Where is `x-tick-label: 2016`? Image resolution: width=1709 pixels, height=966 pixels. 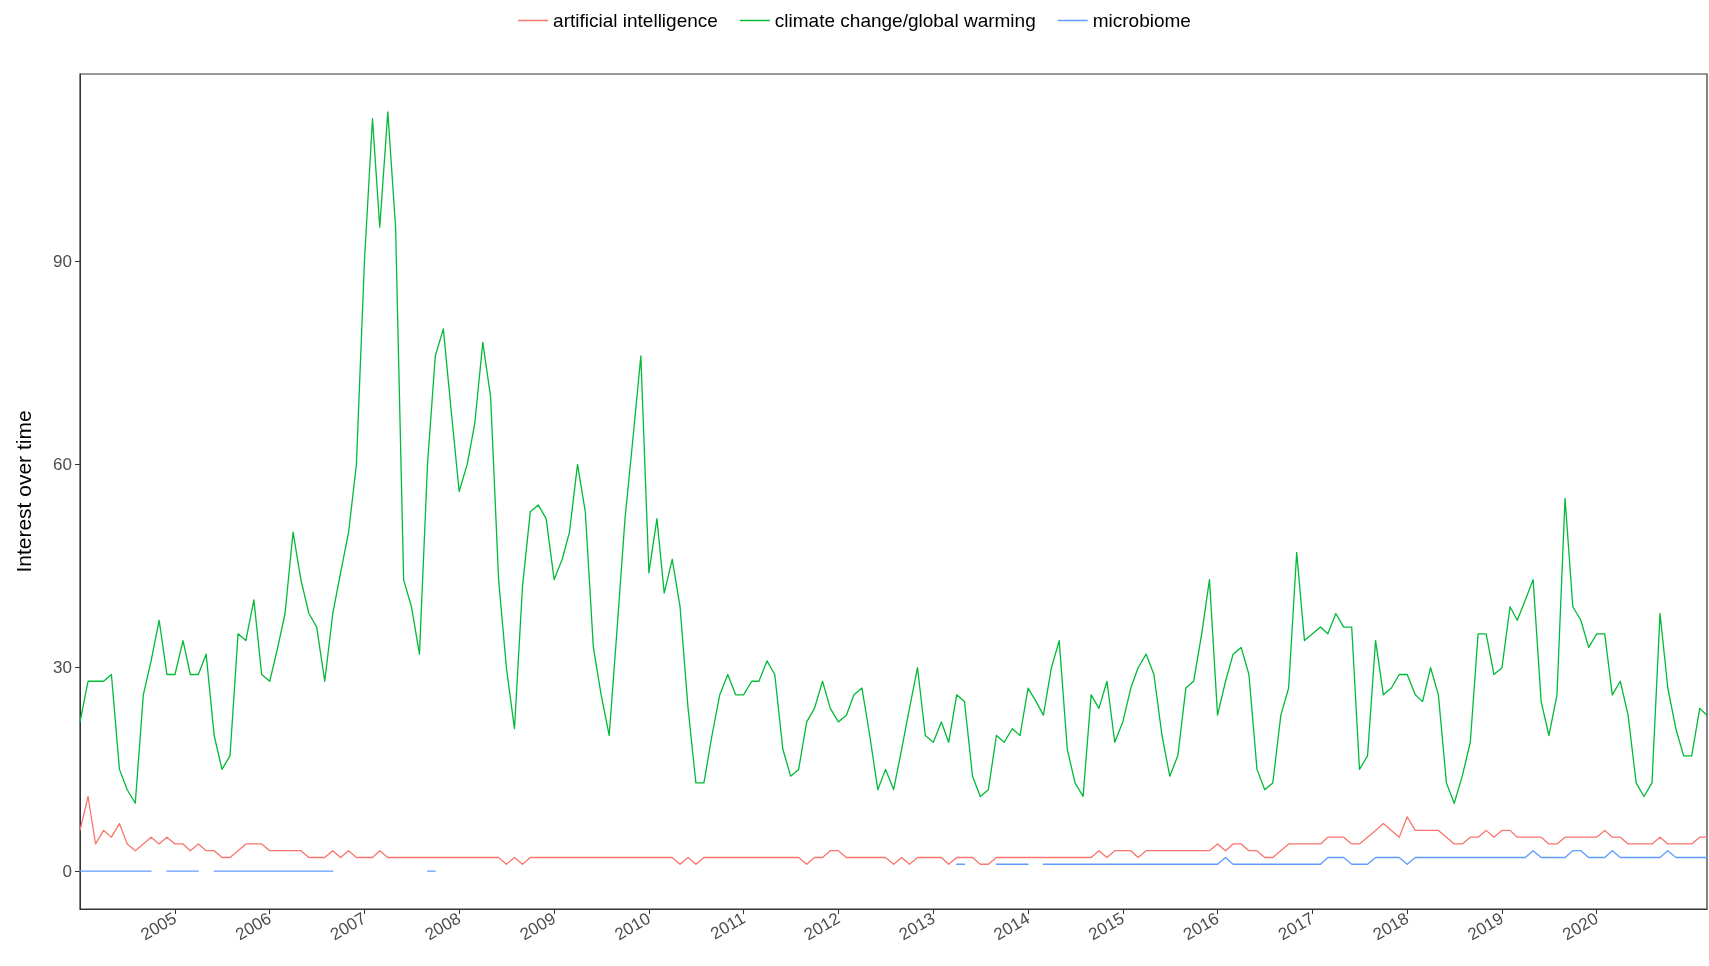 x-tick-label: 2016 is located at coordinates (1201, 926).